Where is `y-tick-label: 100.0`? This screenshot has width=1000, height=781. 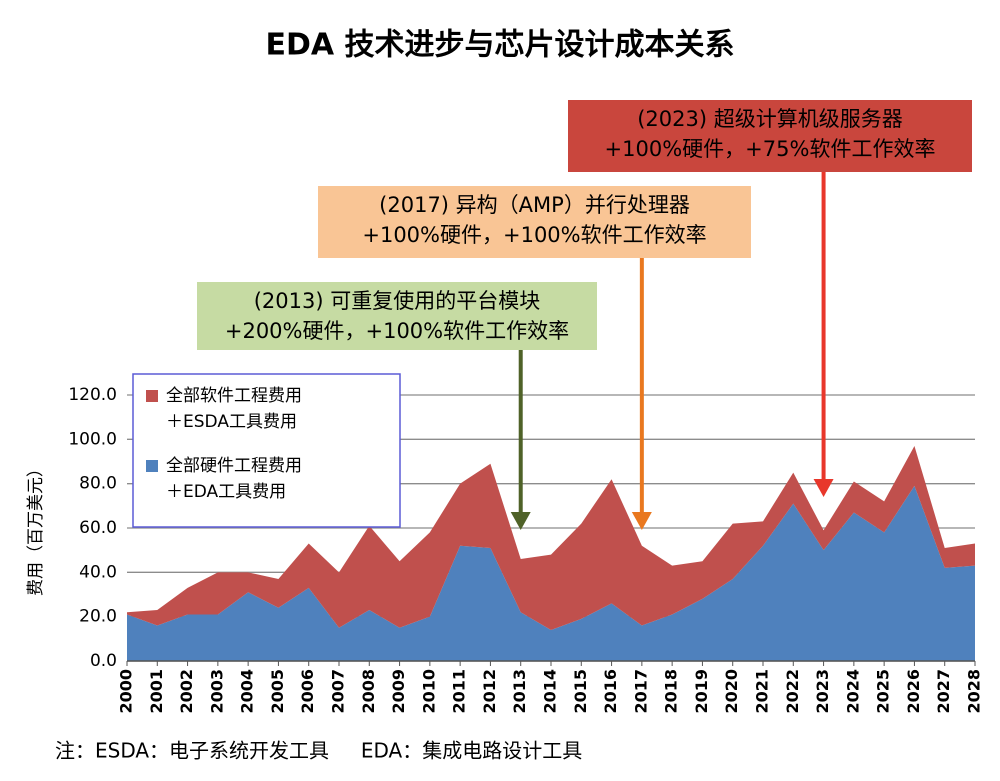
y-tick-label: 100.0 is located at coordinates (92, 439).